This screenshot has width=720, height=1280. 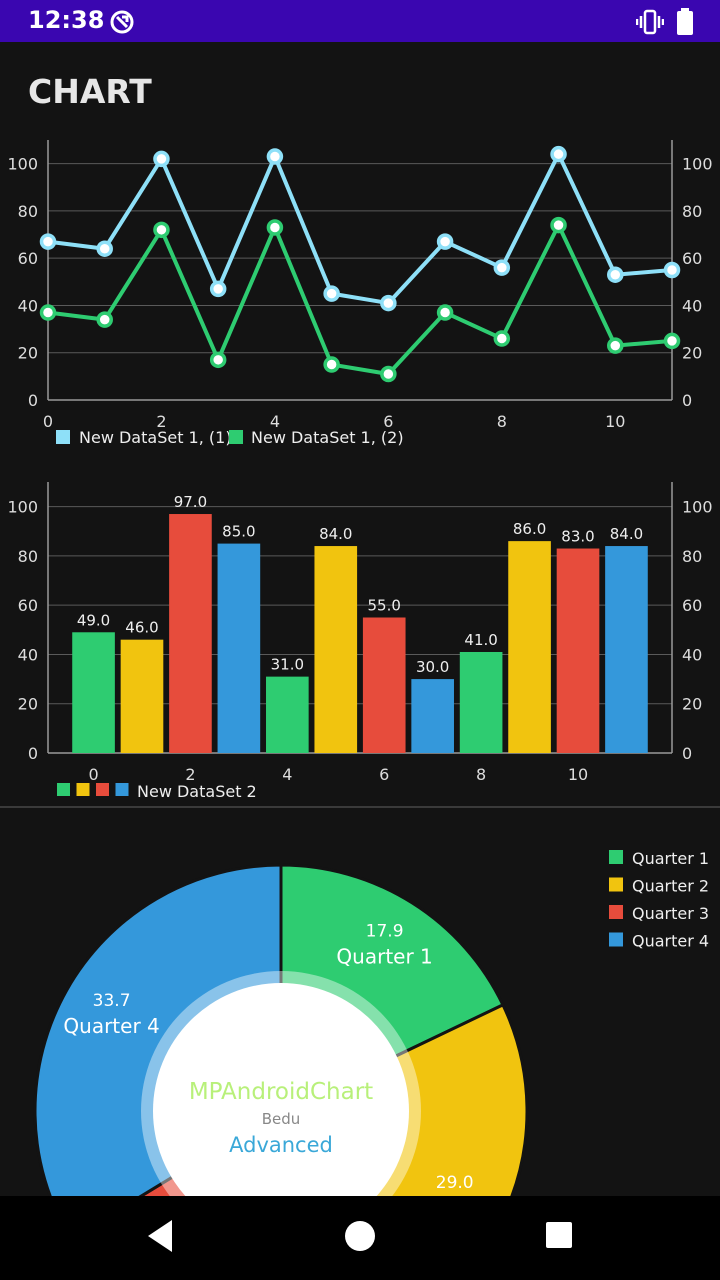 I want to click on home-icon, so click(x=360, y=1236).